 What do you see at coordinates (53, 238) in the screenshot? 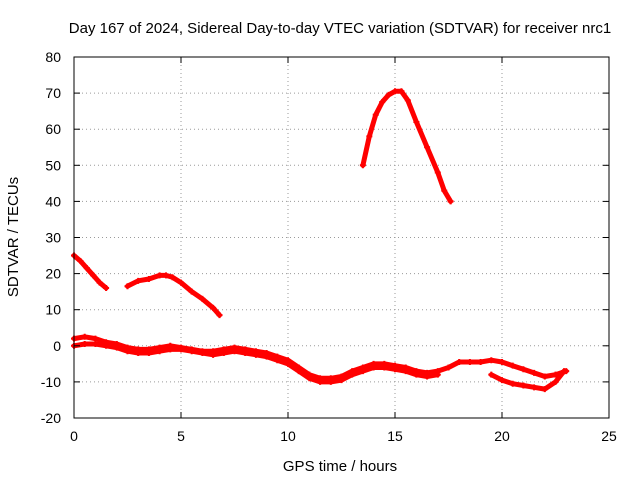
I see `y-tick-label: 30` at bounding box center [53, 238].